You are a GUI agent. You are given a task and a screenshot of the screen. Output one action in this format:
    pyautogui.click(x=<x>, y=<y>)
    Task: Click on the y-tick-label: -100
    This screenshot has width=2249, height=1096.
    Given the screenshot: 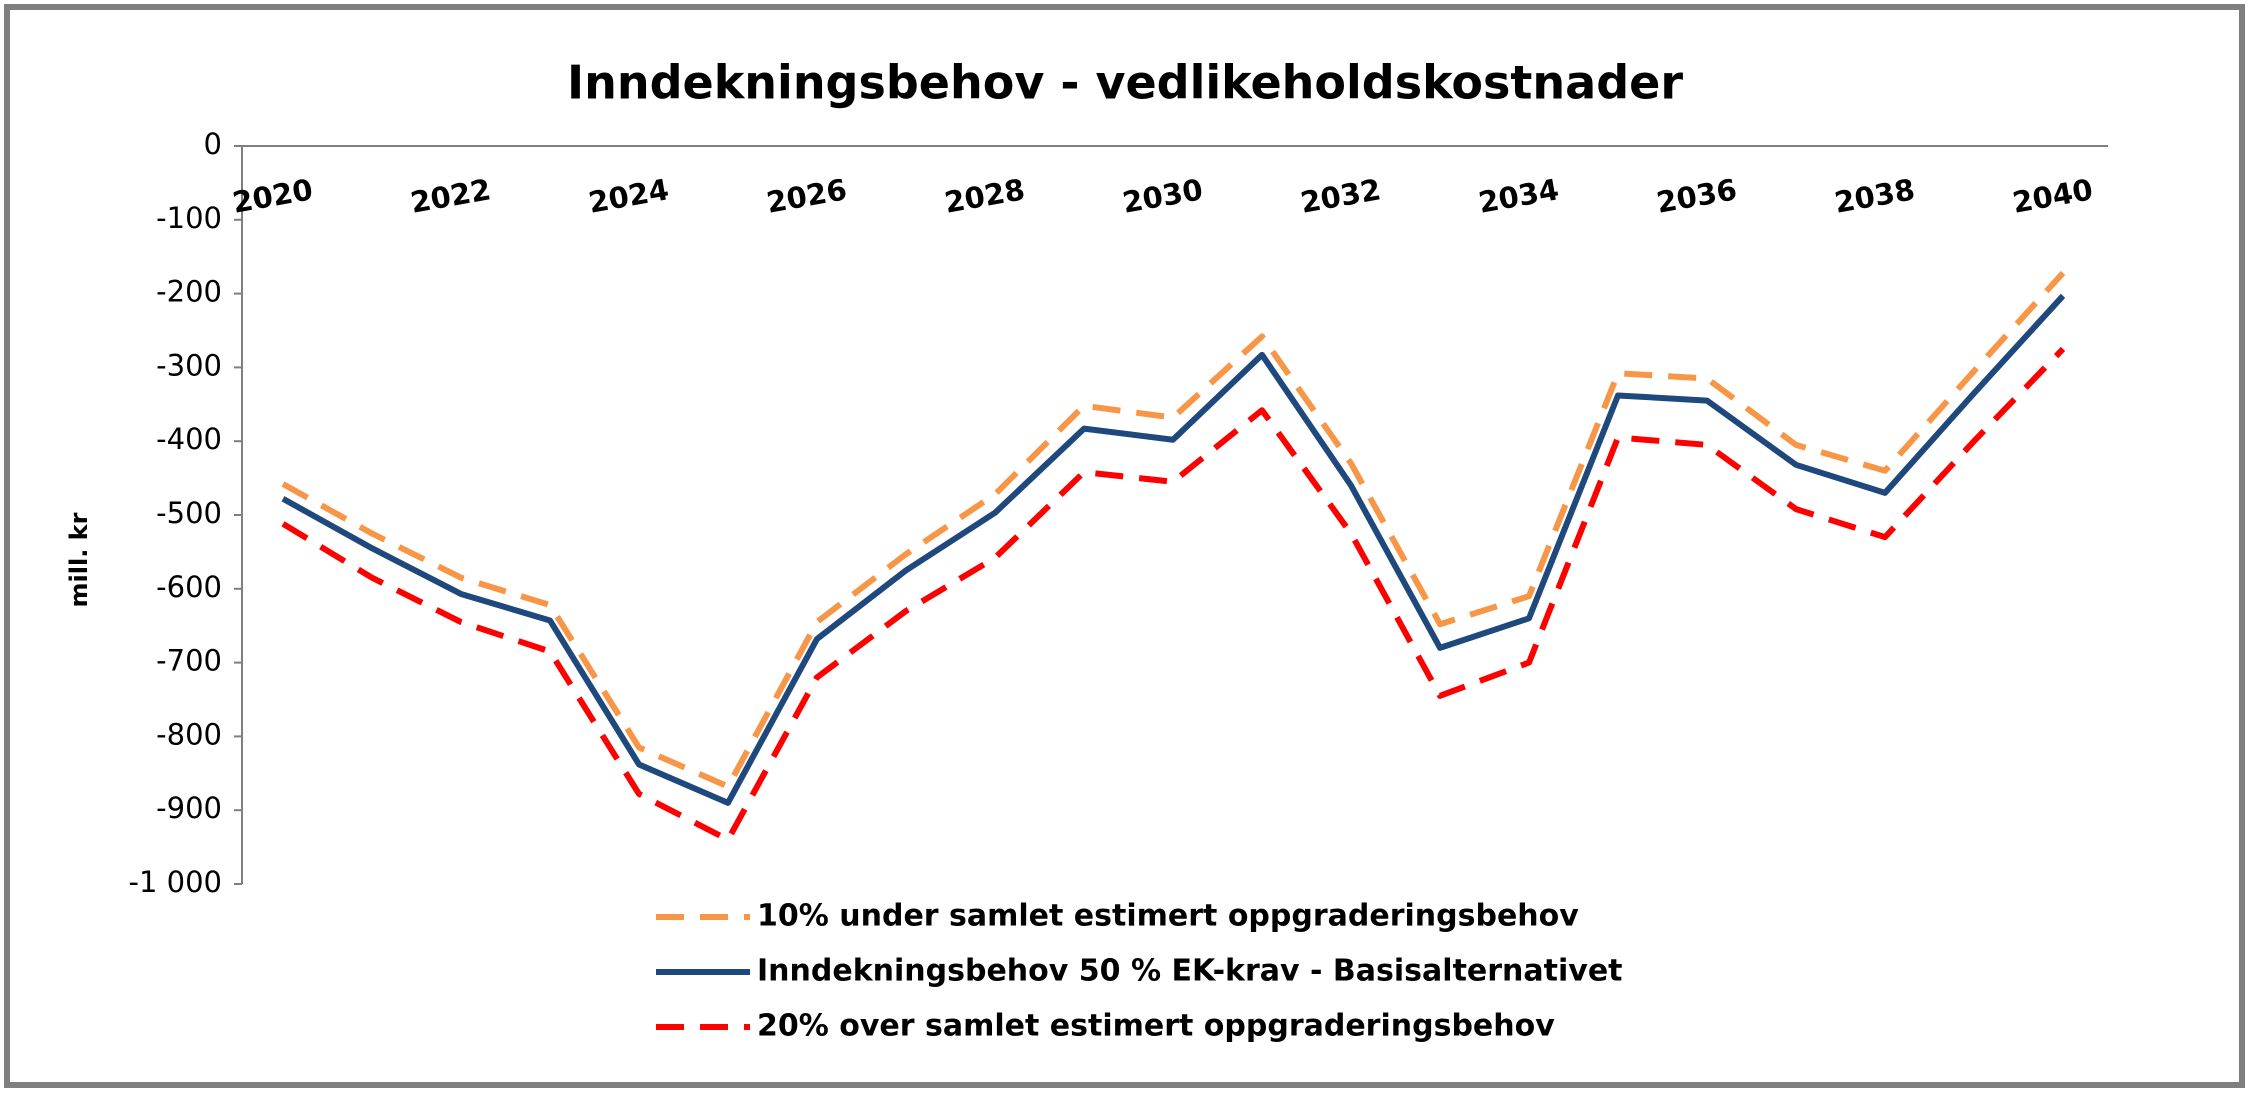 What is the action you would take?
    pyautogui.click(x=189, y=218)
    